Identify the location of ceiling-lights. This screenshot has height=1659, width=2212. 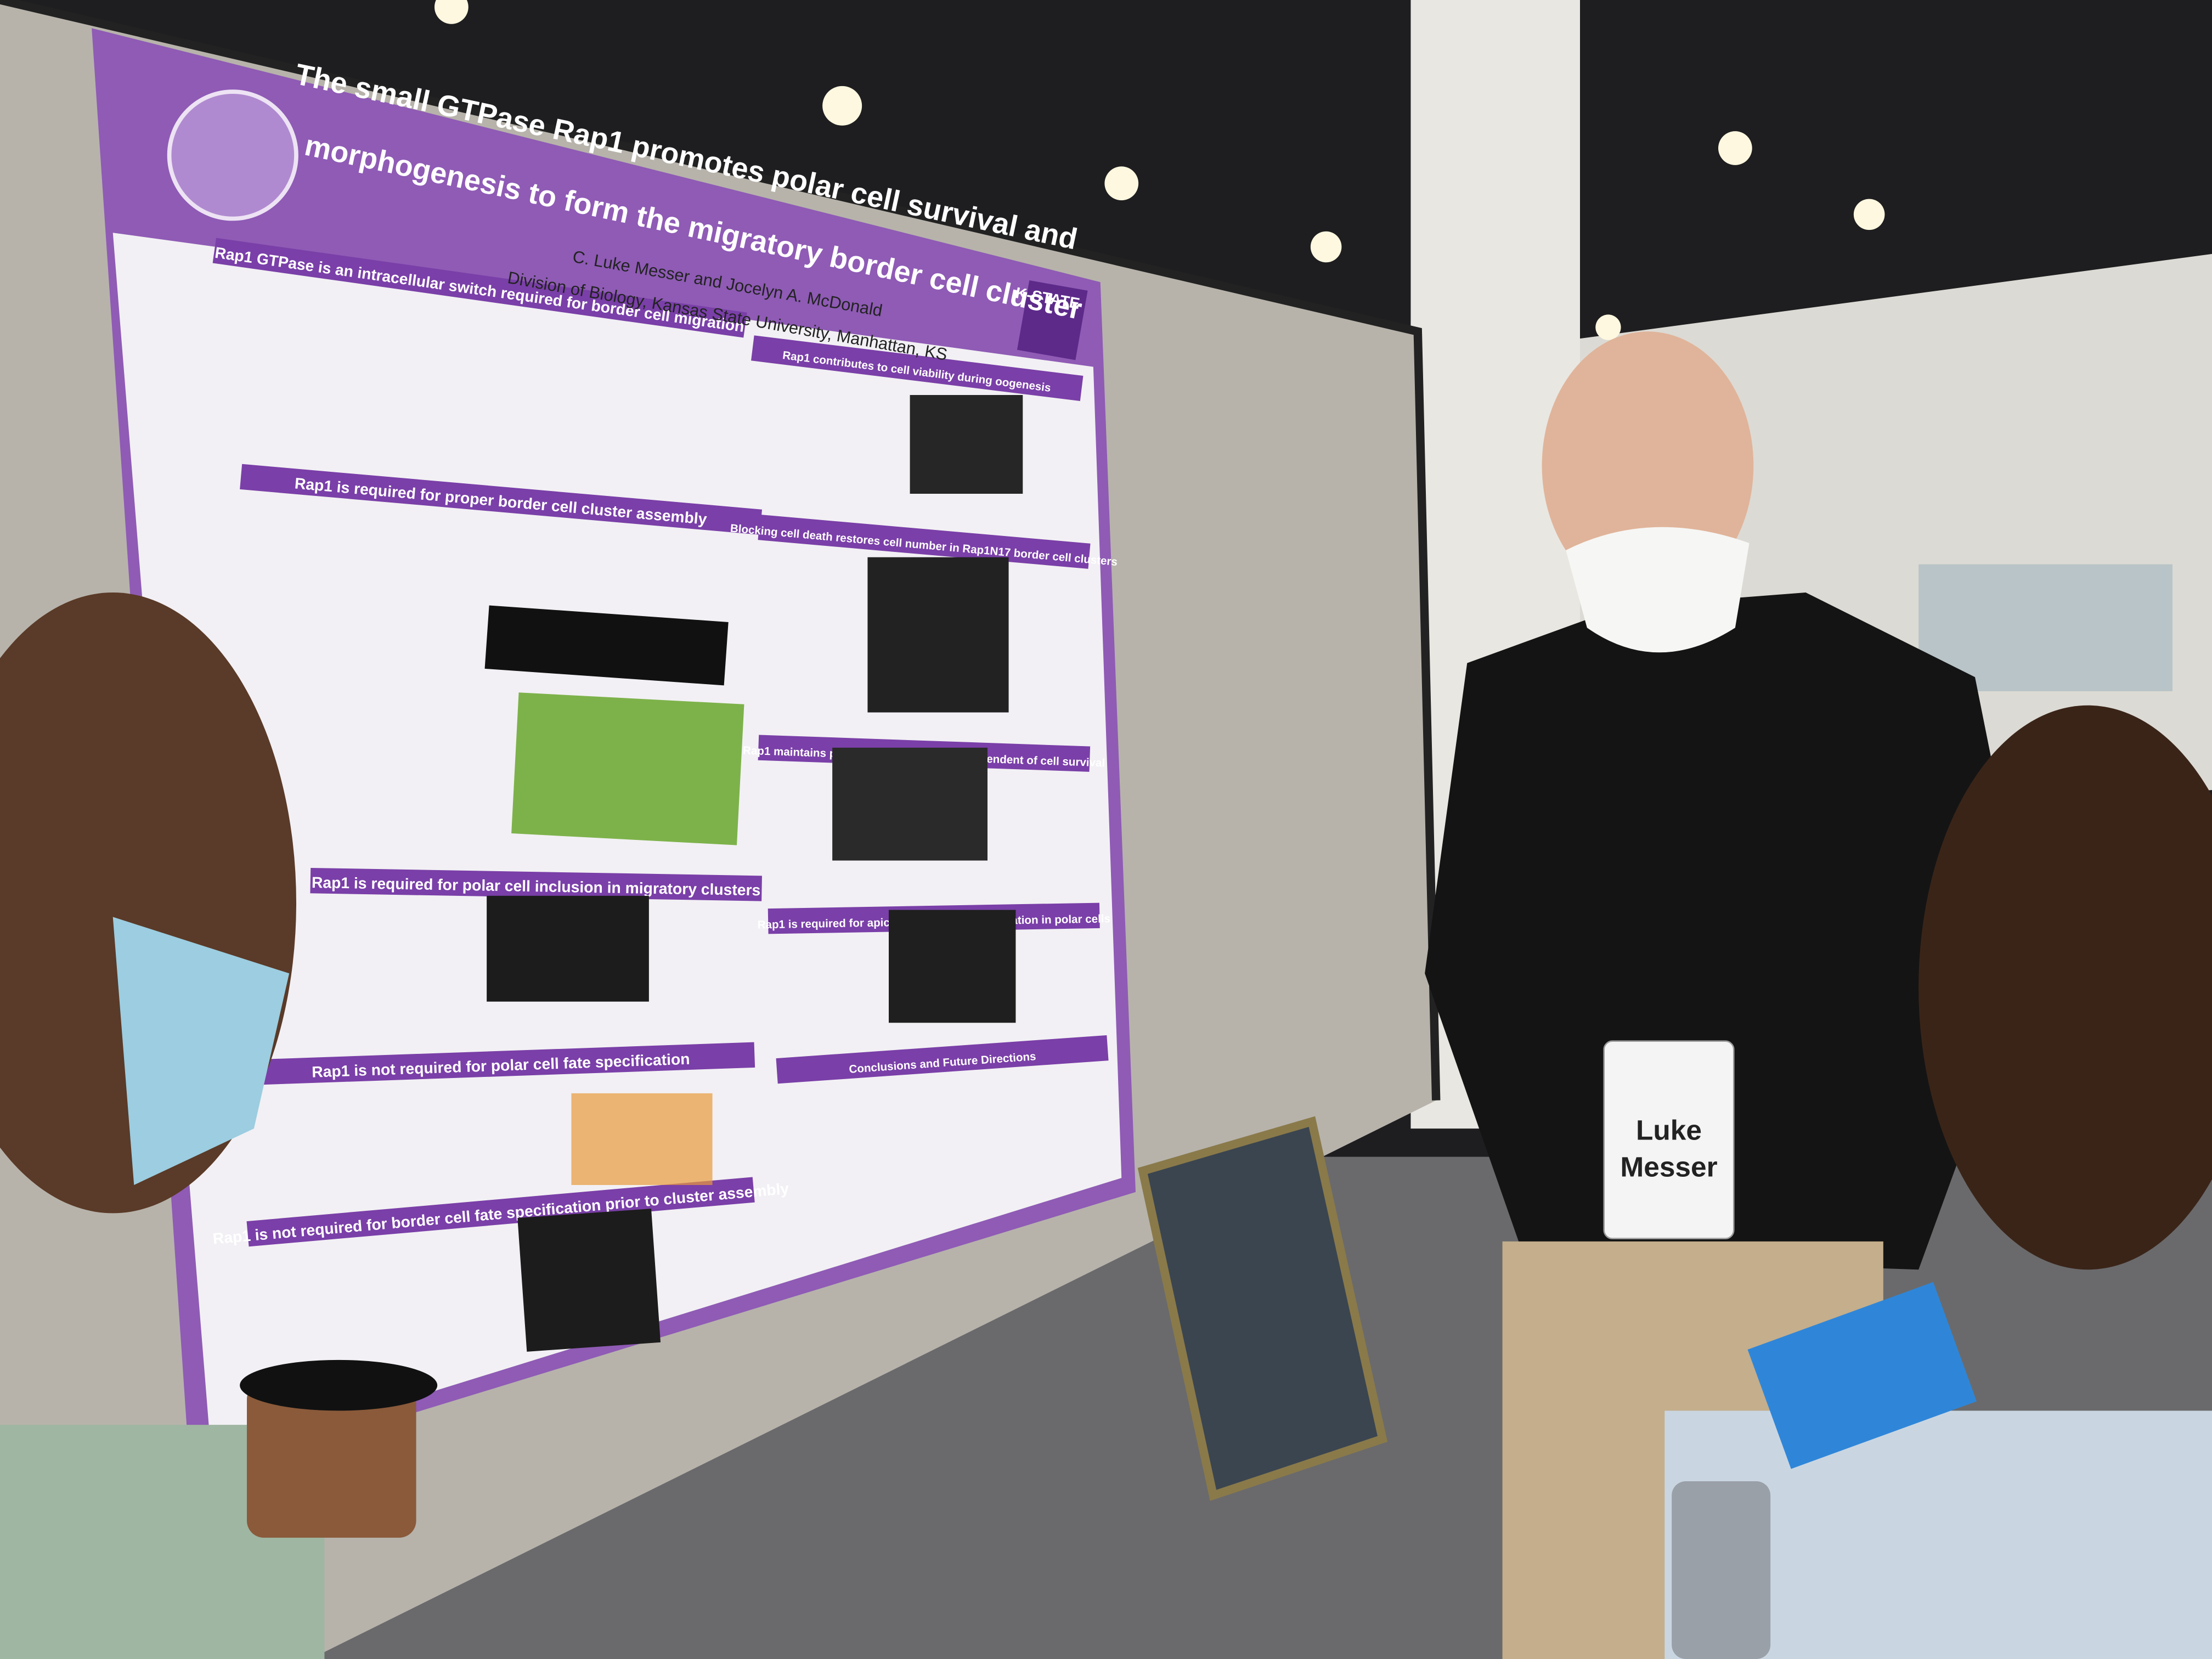
(1160, 170).